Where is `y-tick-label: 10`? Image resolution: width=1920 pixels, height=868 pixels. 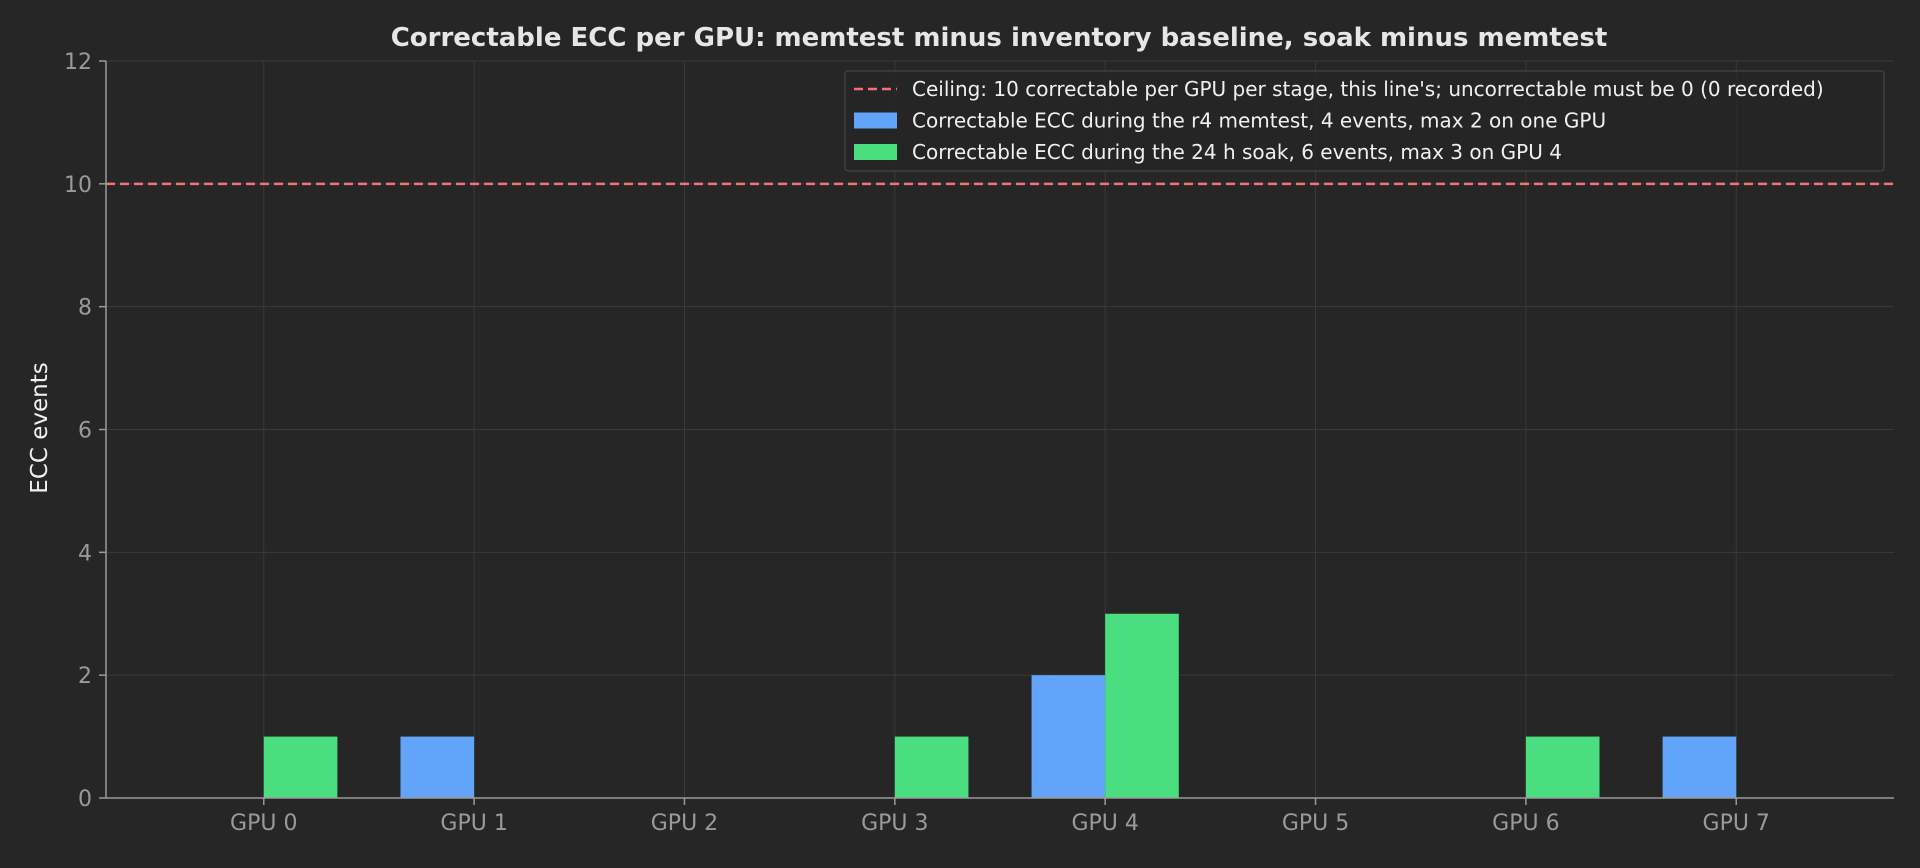
y-tick-label: 10 is located at coordinates (78, 185).